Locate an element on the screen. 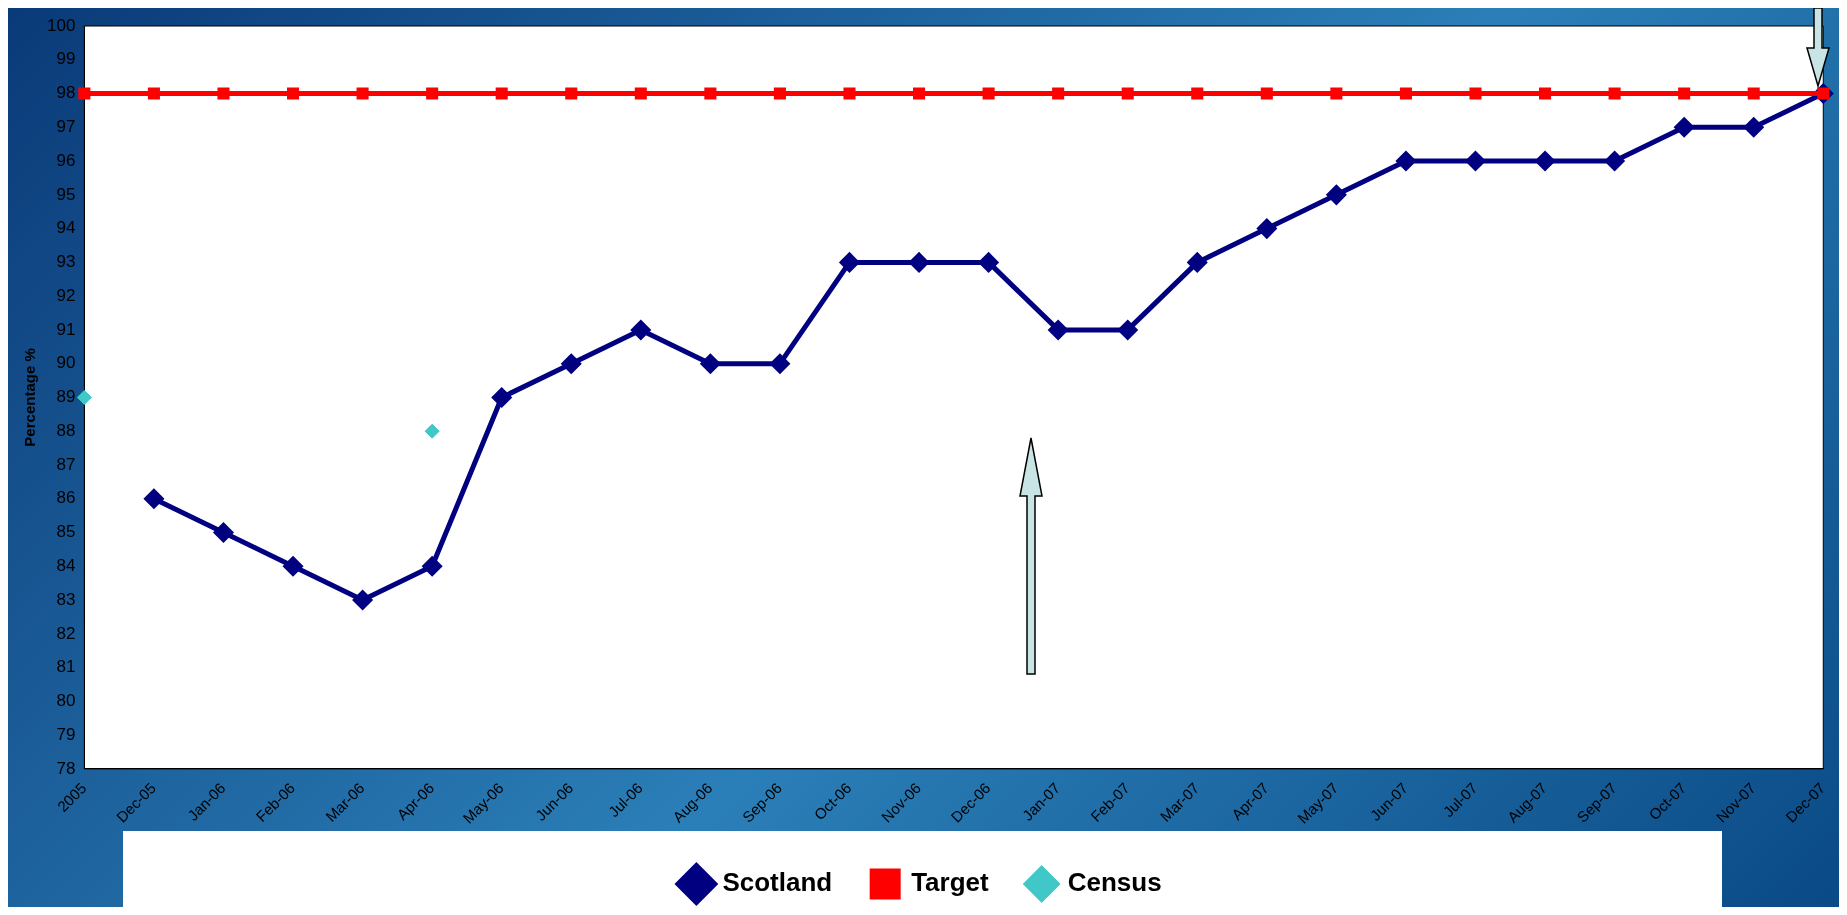  y-tick-label: 98 is located at coordinates (66, 93).